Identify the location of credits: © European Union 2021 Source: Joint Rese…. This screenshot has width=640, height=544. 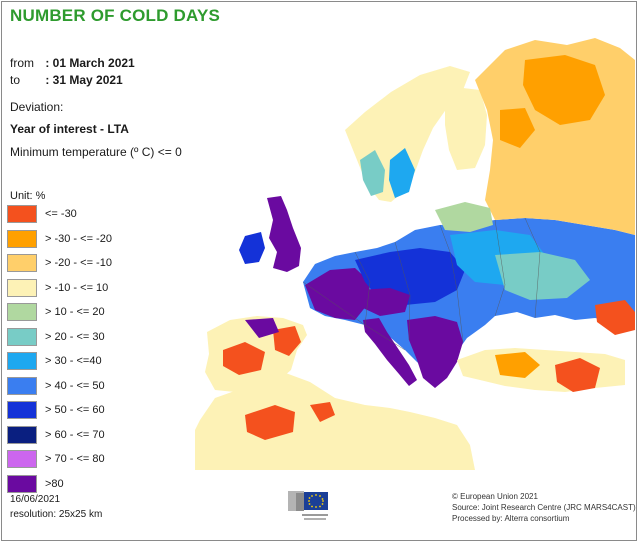
(544, 507).